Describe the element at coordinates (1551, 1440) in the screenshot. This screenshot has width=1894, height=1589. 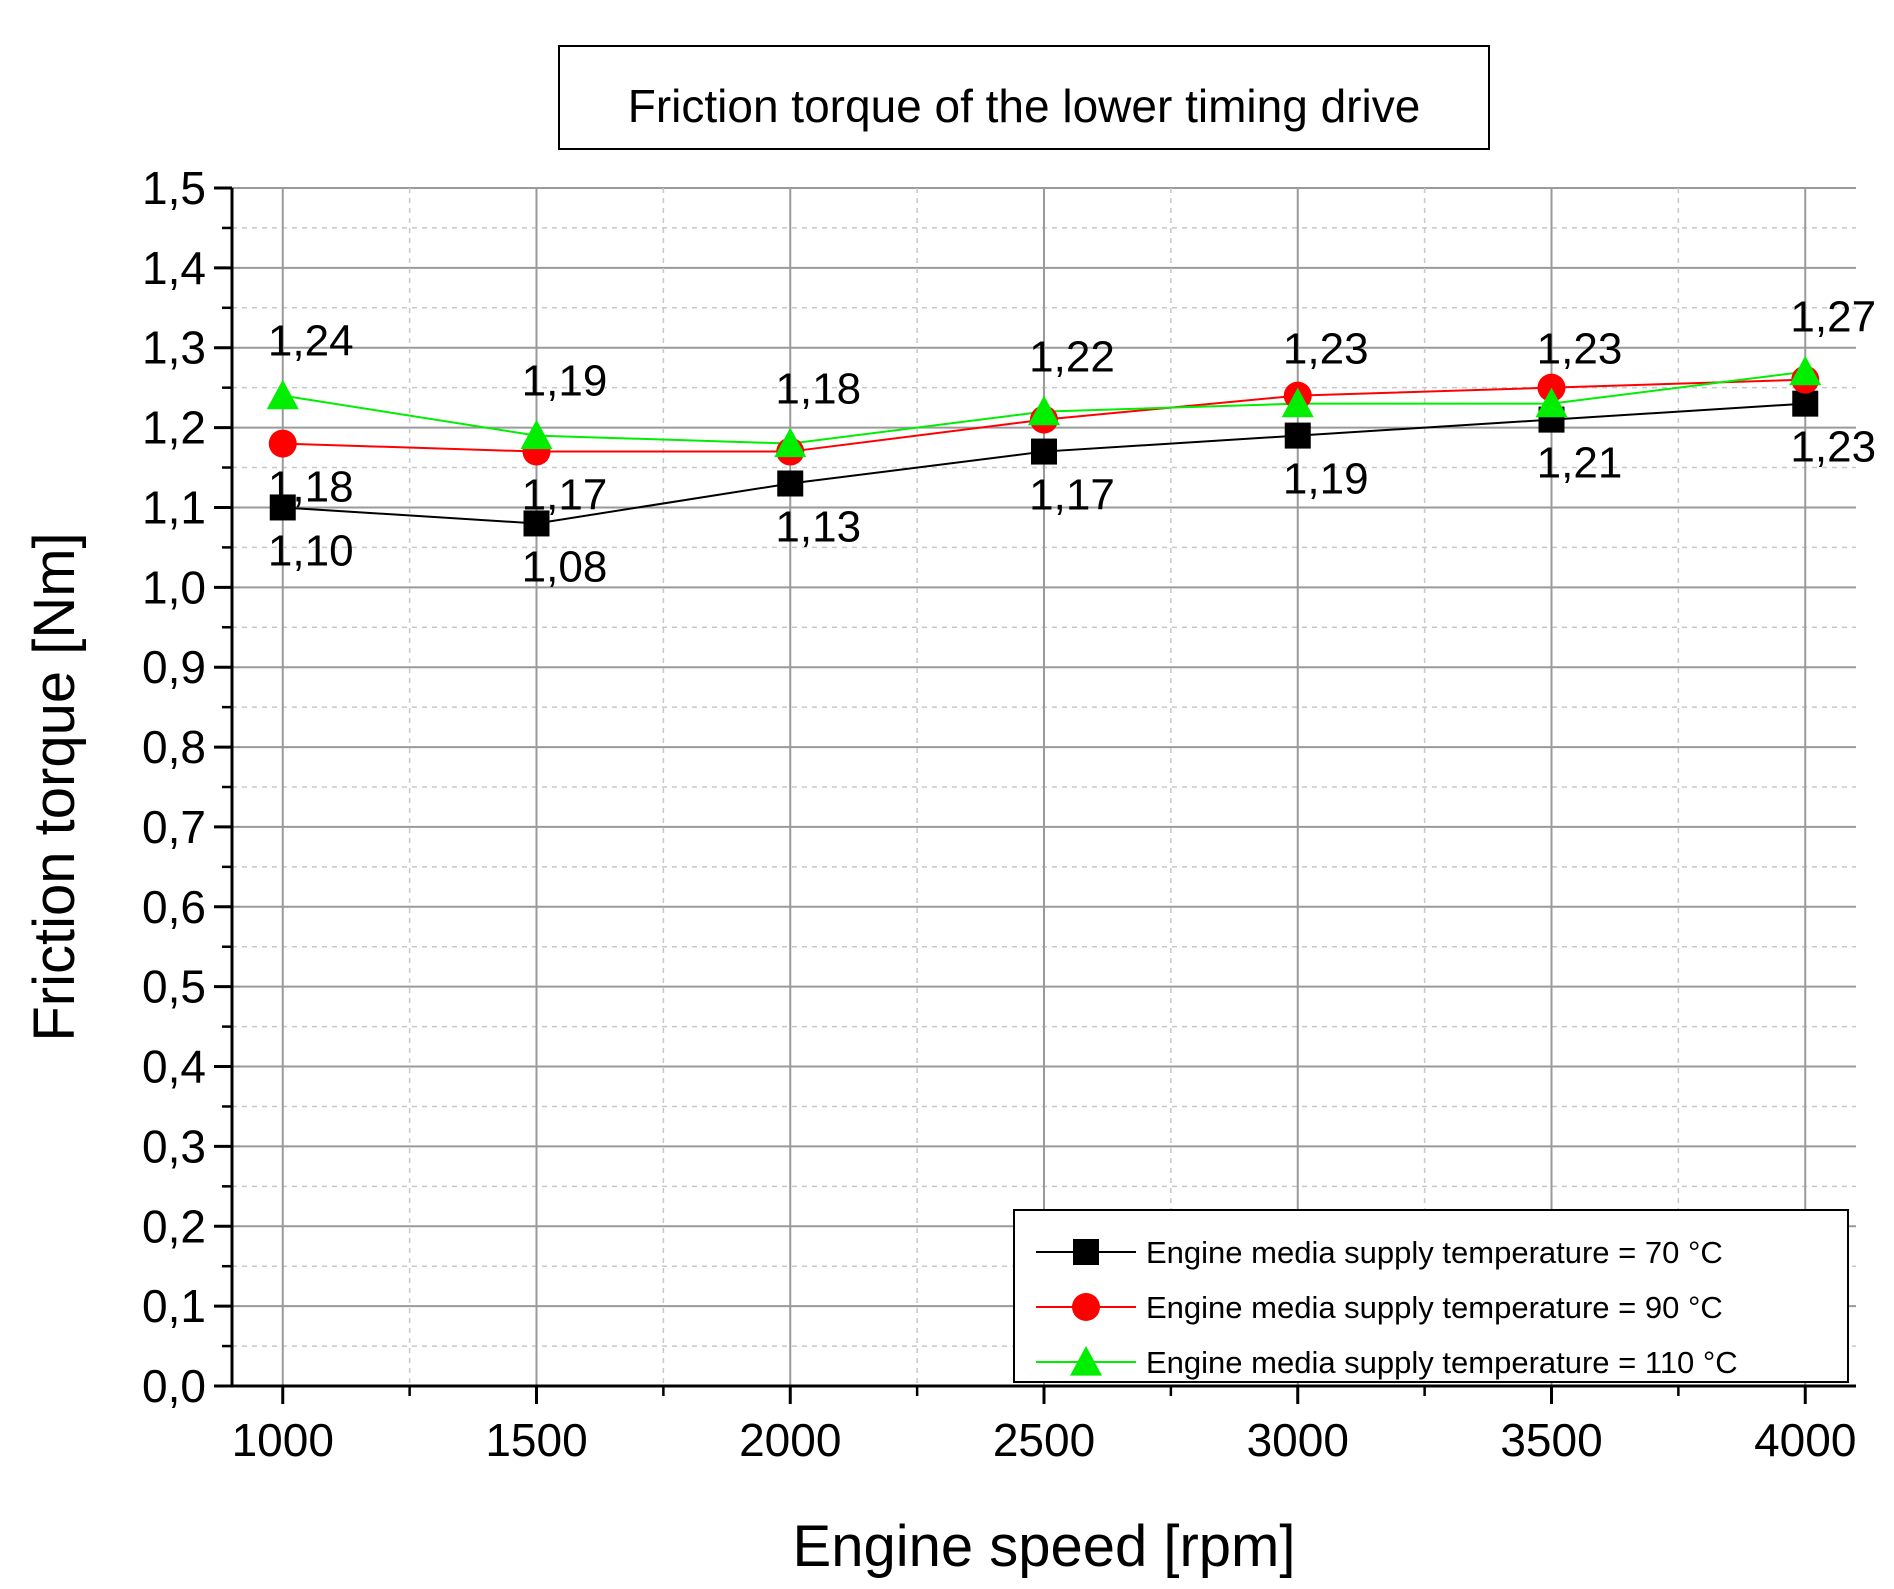
I see `x-tick-label: 3500` at that location.